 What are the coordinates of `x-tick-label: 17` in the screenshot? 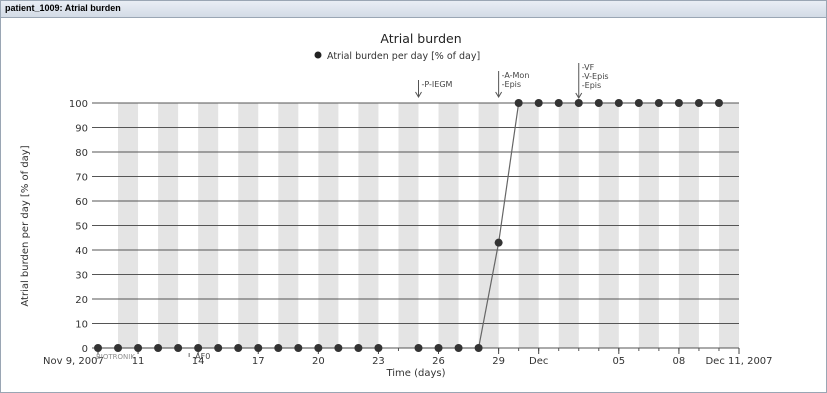 It's located at (258, 361).